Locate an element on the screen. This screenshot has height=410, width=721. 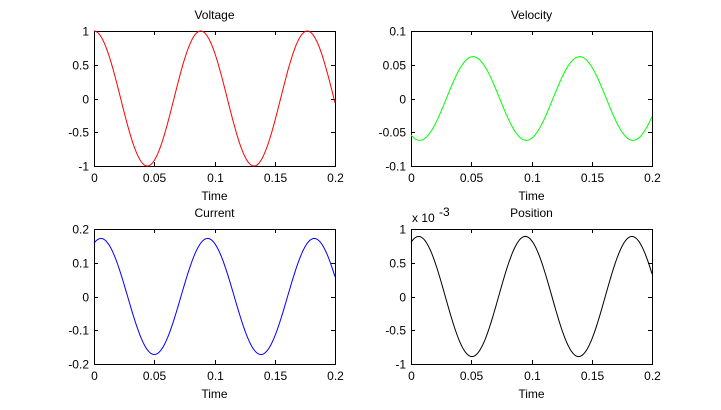
series-line-voltage is located at coordinates (214, 98).